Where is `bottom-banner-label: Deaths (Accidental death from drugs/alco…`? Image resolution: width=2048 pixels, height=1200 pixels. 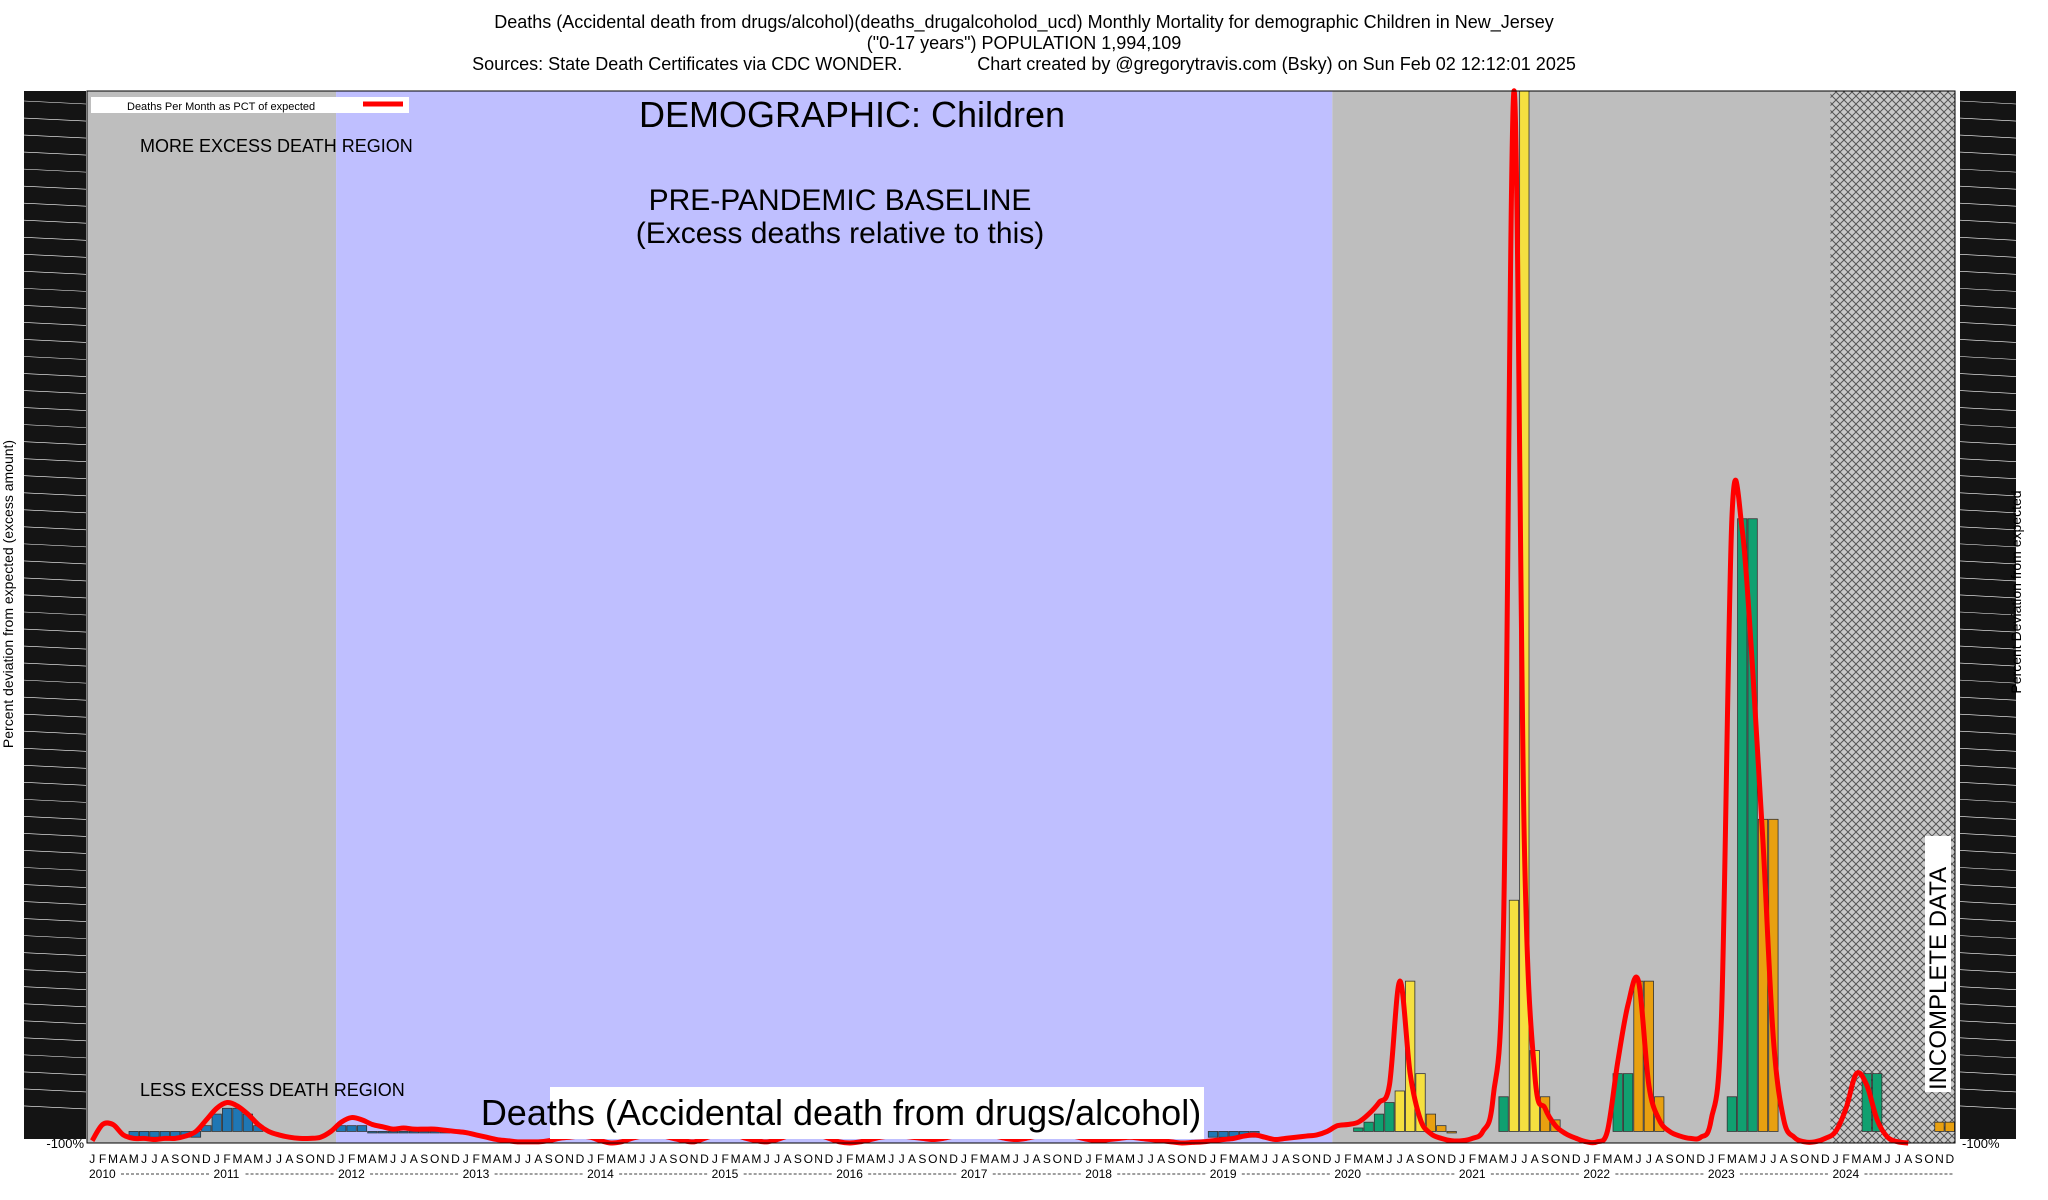
bottom-banner-label: Deaths (Accidental death from drugs/alco… is located at coordinates (841, 1112).